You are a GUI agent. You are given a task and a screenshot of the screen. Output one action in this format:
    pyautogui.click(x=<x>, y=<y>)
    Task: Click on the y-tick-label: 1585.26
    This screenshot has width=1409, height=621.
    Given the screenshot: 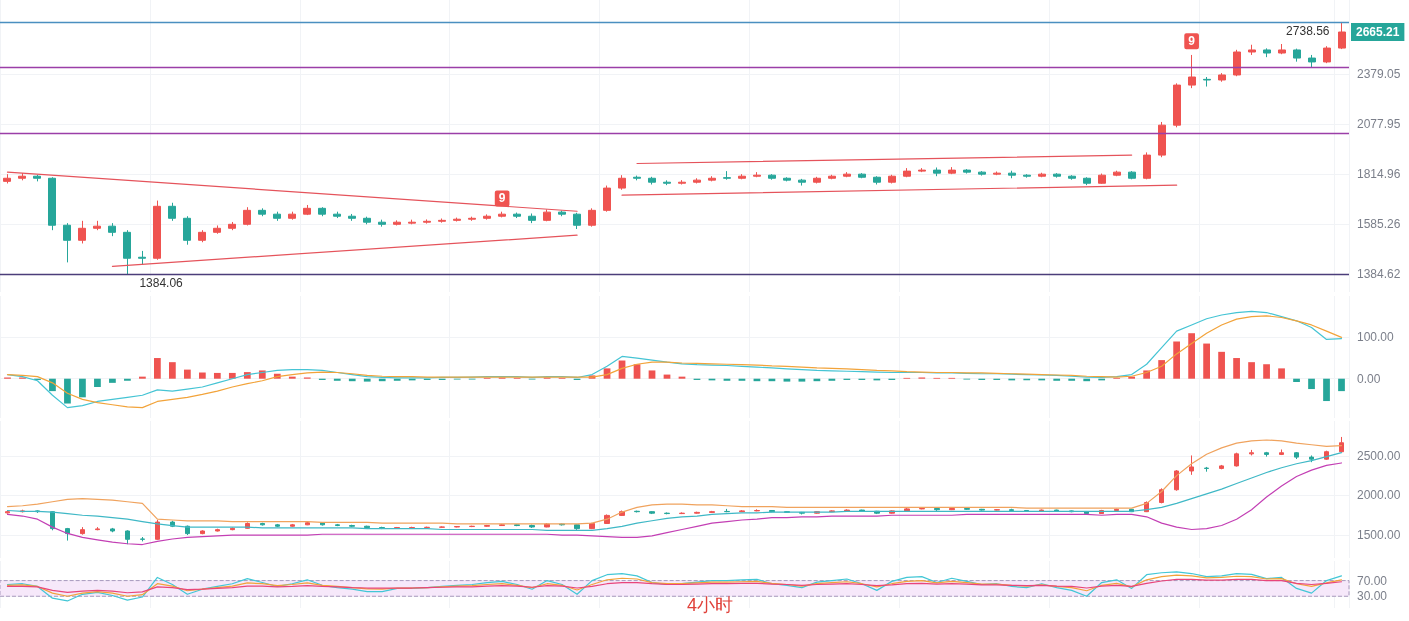 What is the action you would take?
    pyautogui.click(x=1379, y=224)
    